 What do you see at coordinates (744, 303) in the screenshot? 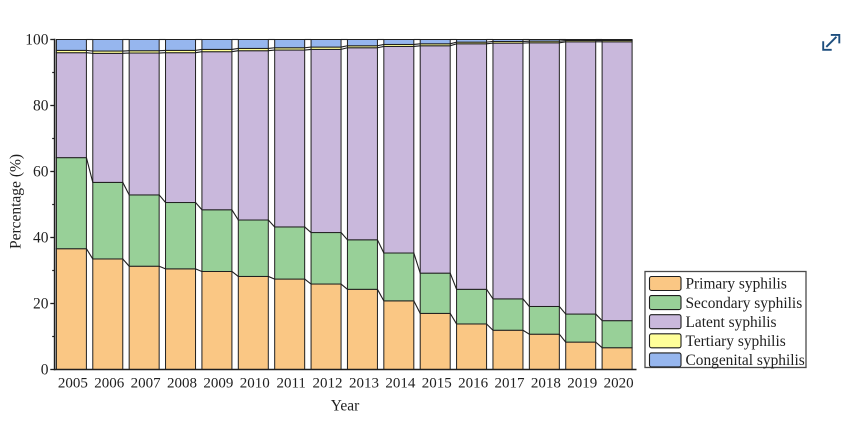
I see `svg-text: Secondary syphilis` at bounding box center [744, 303].